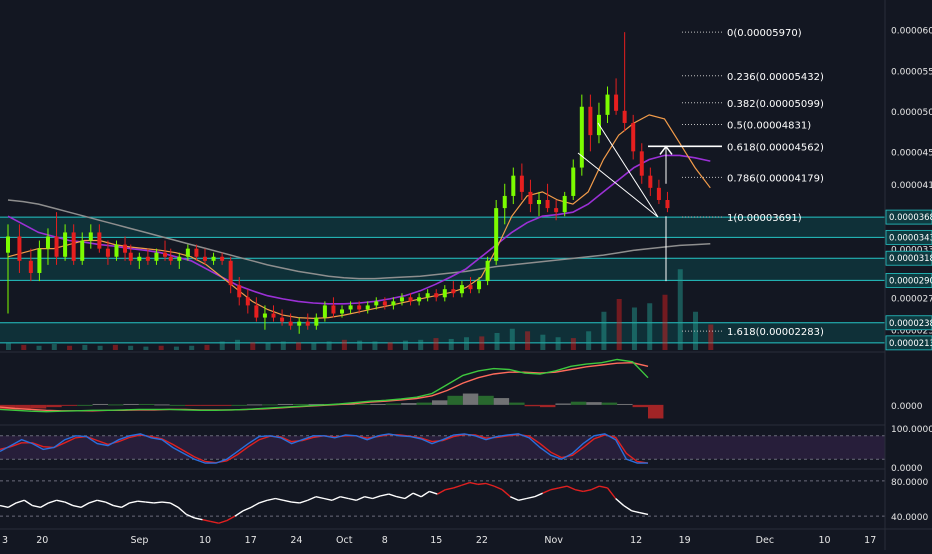 The image size is (932, 554). I want to click on price-badge-1: 0.00003439, so click(910, 238).